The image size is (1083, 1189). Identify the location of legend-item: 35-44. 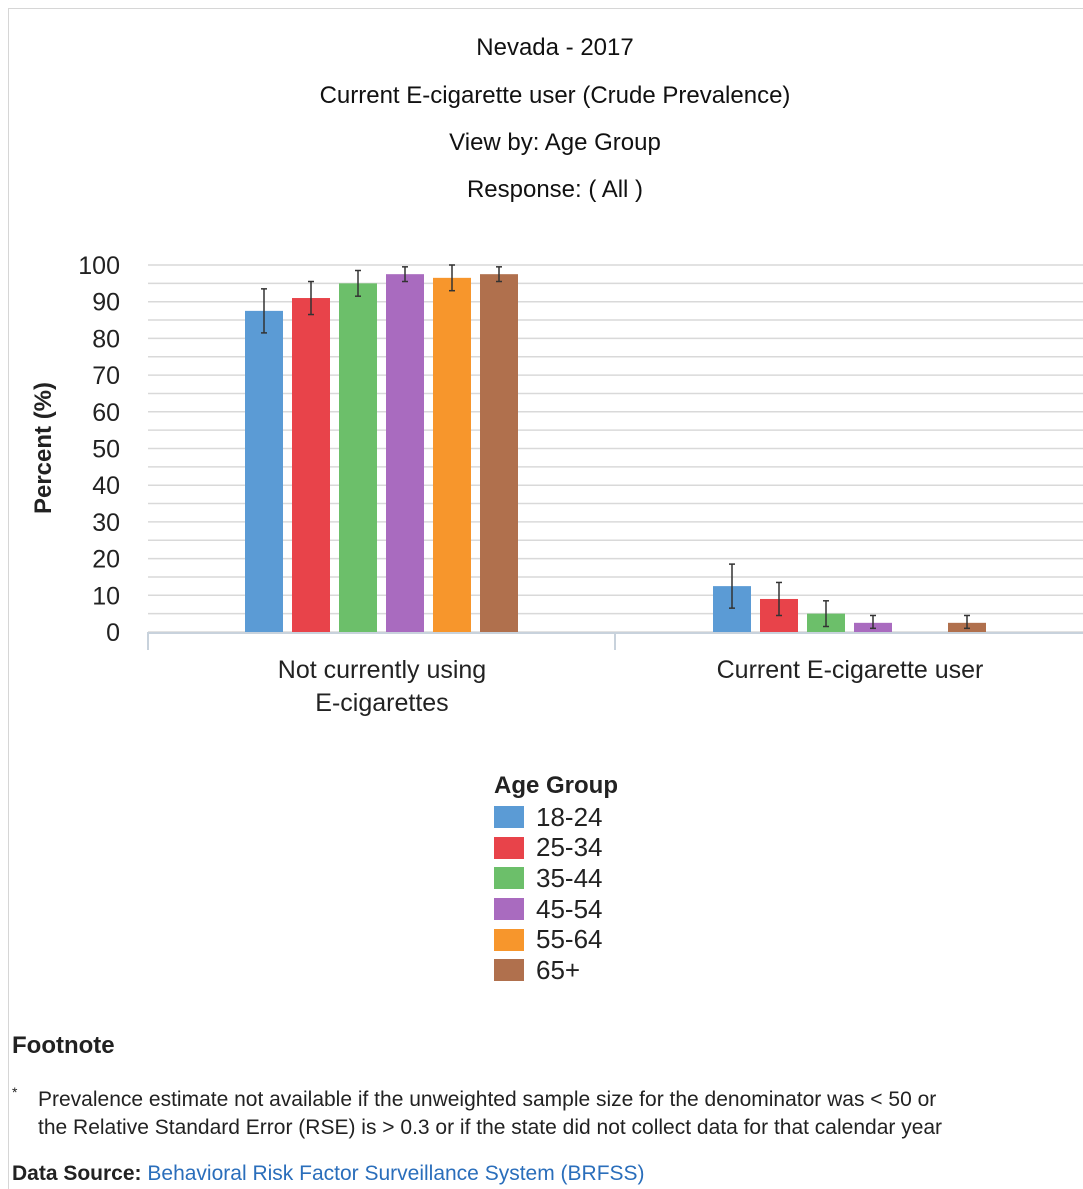
(556, 878).